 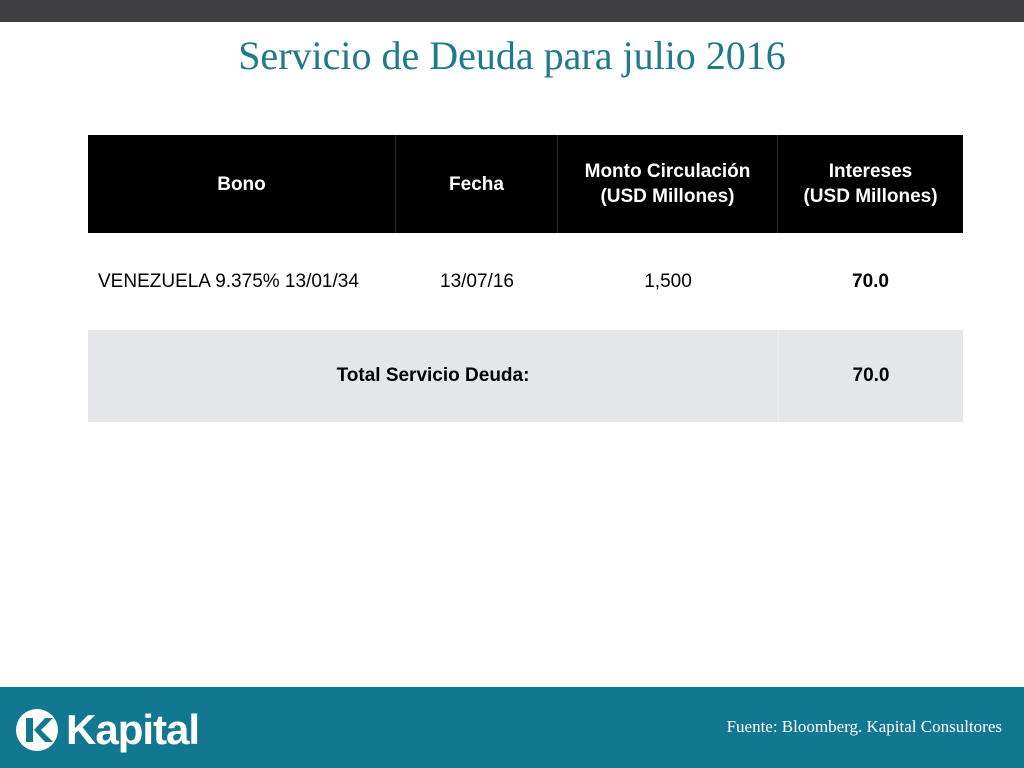 I want to click on cell-fecha: 13/07/16, so click(x=477, y=281).